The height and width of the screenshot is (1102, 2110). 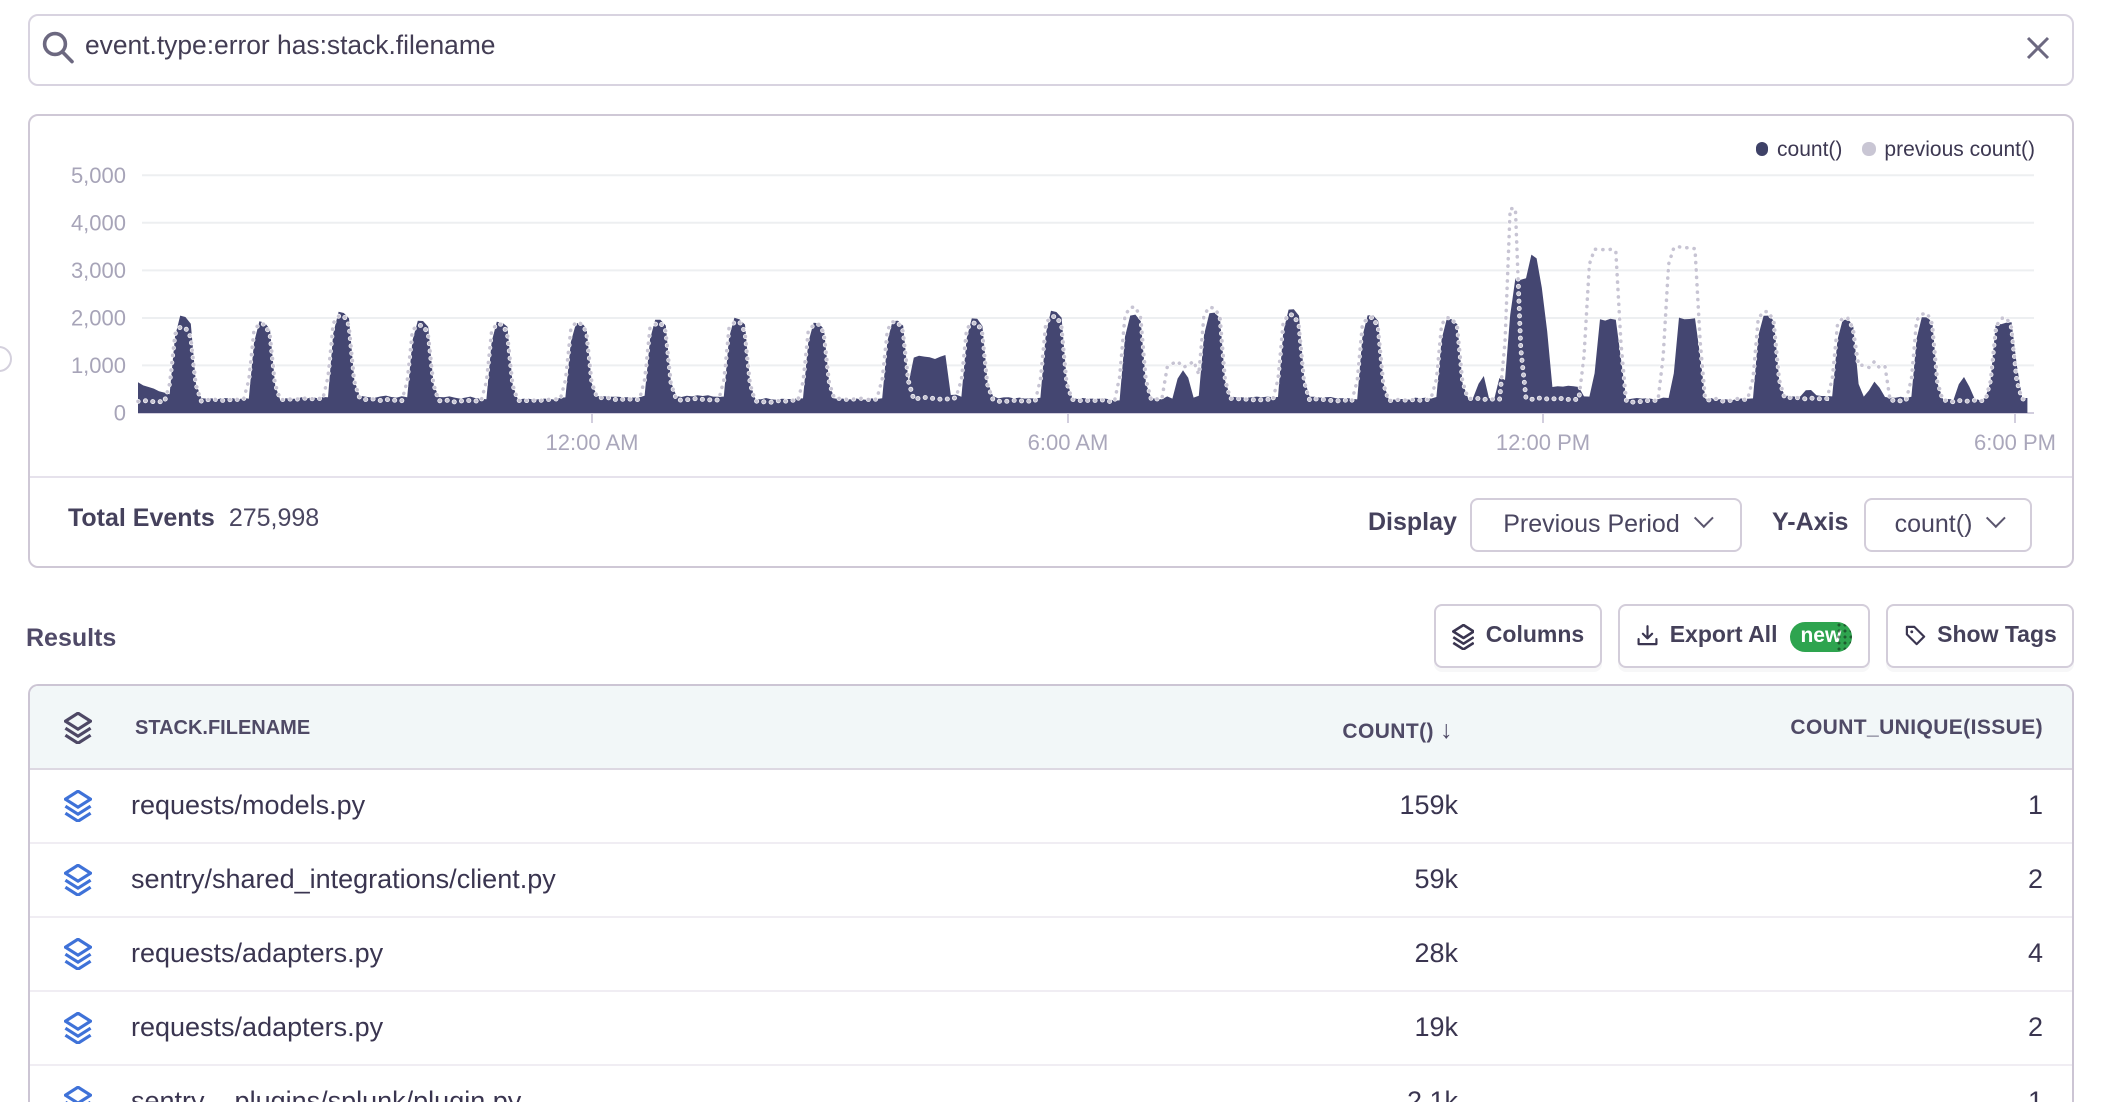 What do you see at coordinates (98, 175) in the screenshot?
I see `svg-text: 5,000` at bounding box center [98, 175].